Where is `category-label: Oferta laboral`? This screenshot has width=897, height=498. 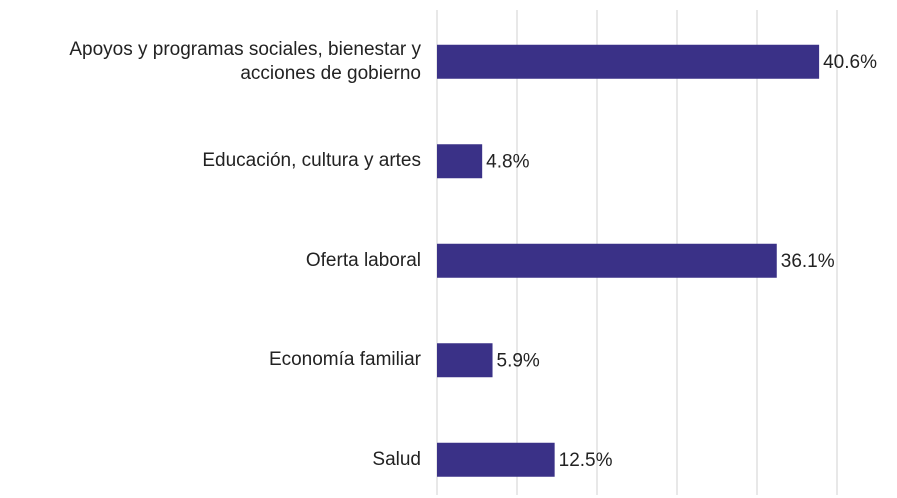
category-label: Oferta laboral is located at coordinates (363, 260).